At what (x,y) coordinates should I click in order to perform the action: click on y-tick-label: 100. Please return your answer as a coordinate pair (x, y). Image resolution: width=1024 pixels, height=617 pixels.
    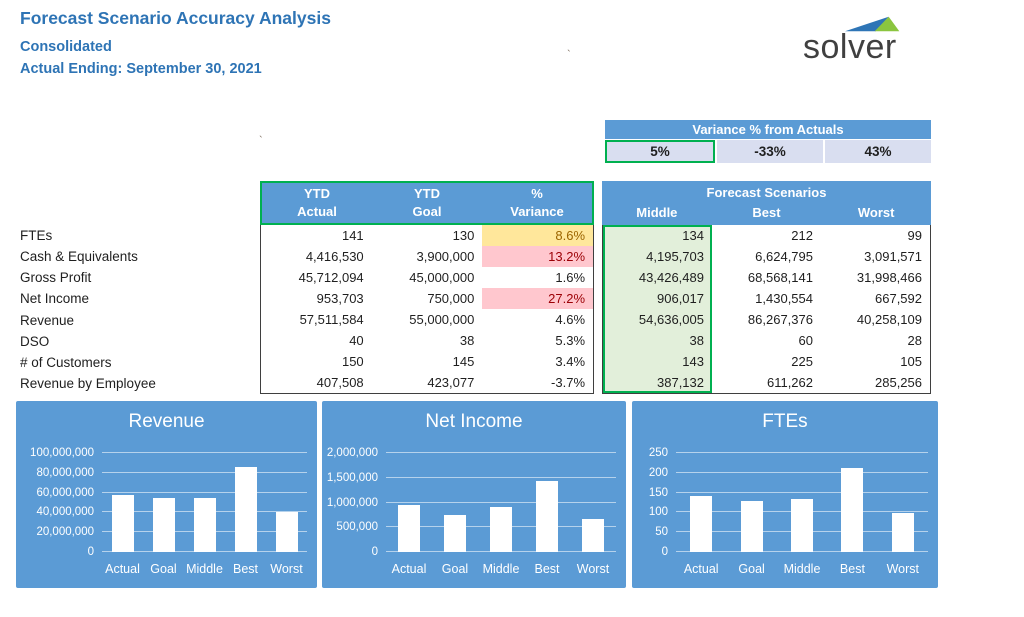
    Looking at the image, I should click on (658, 512).